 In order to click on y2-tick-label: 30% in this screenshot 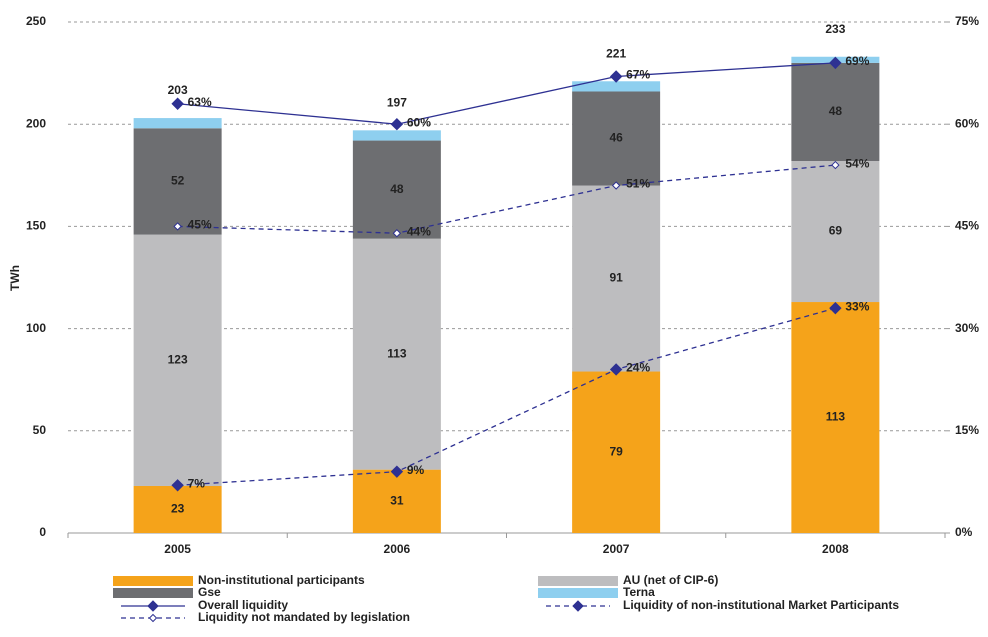, I will do `click(967, 328)`.